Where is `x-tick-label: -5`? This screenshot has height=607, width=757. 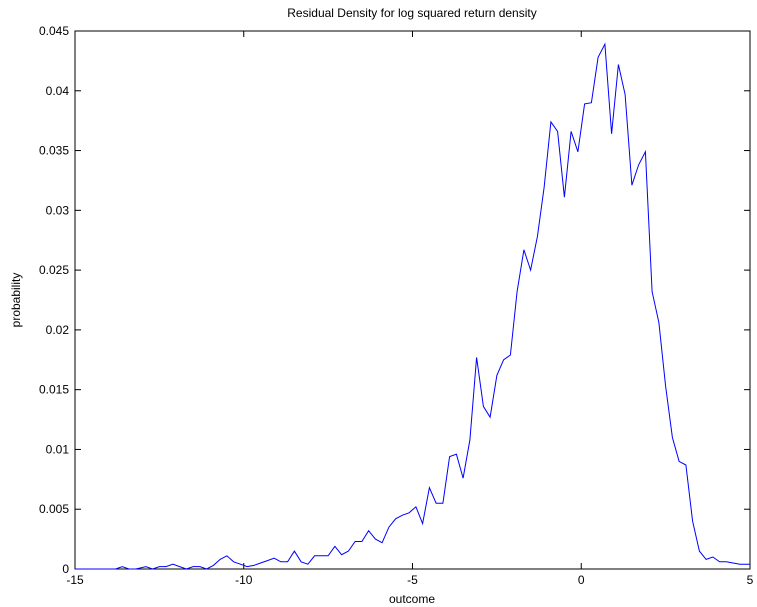 x-tick-label: -5 is located at coordinates (412, 580).